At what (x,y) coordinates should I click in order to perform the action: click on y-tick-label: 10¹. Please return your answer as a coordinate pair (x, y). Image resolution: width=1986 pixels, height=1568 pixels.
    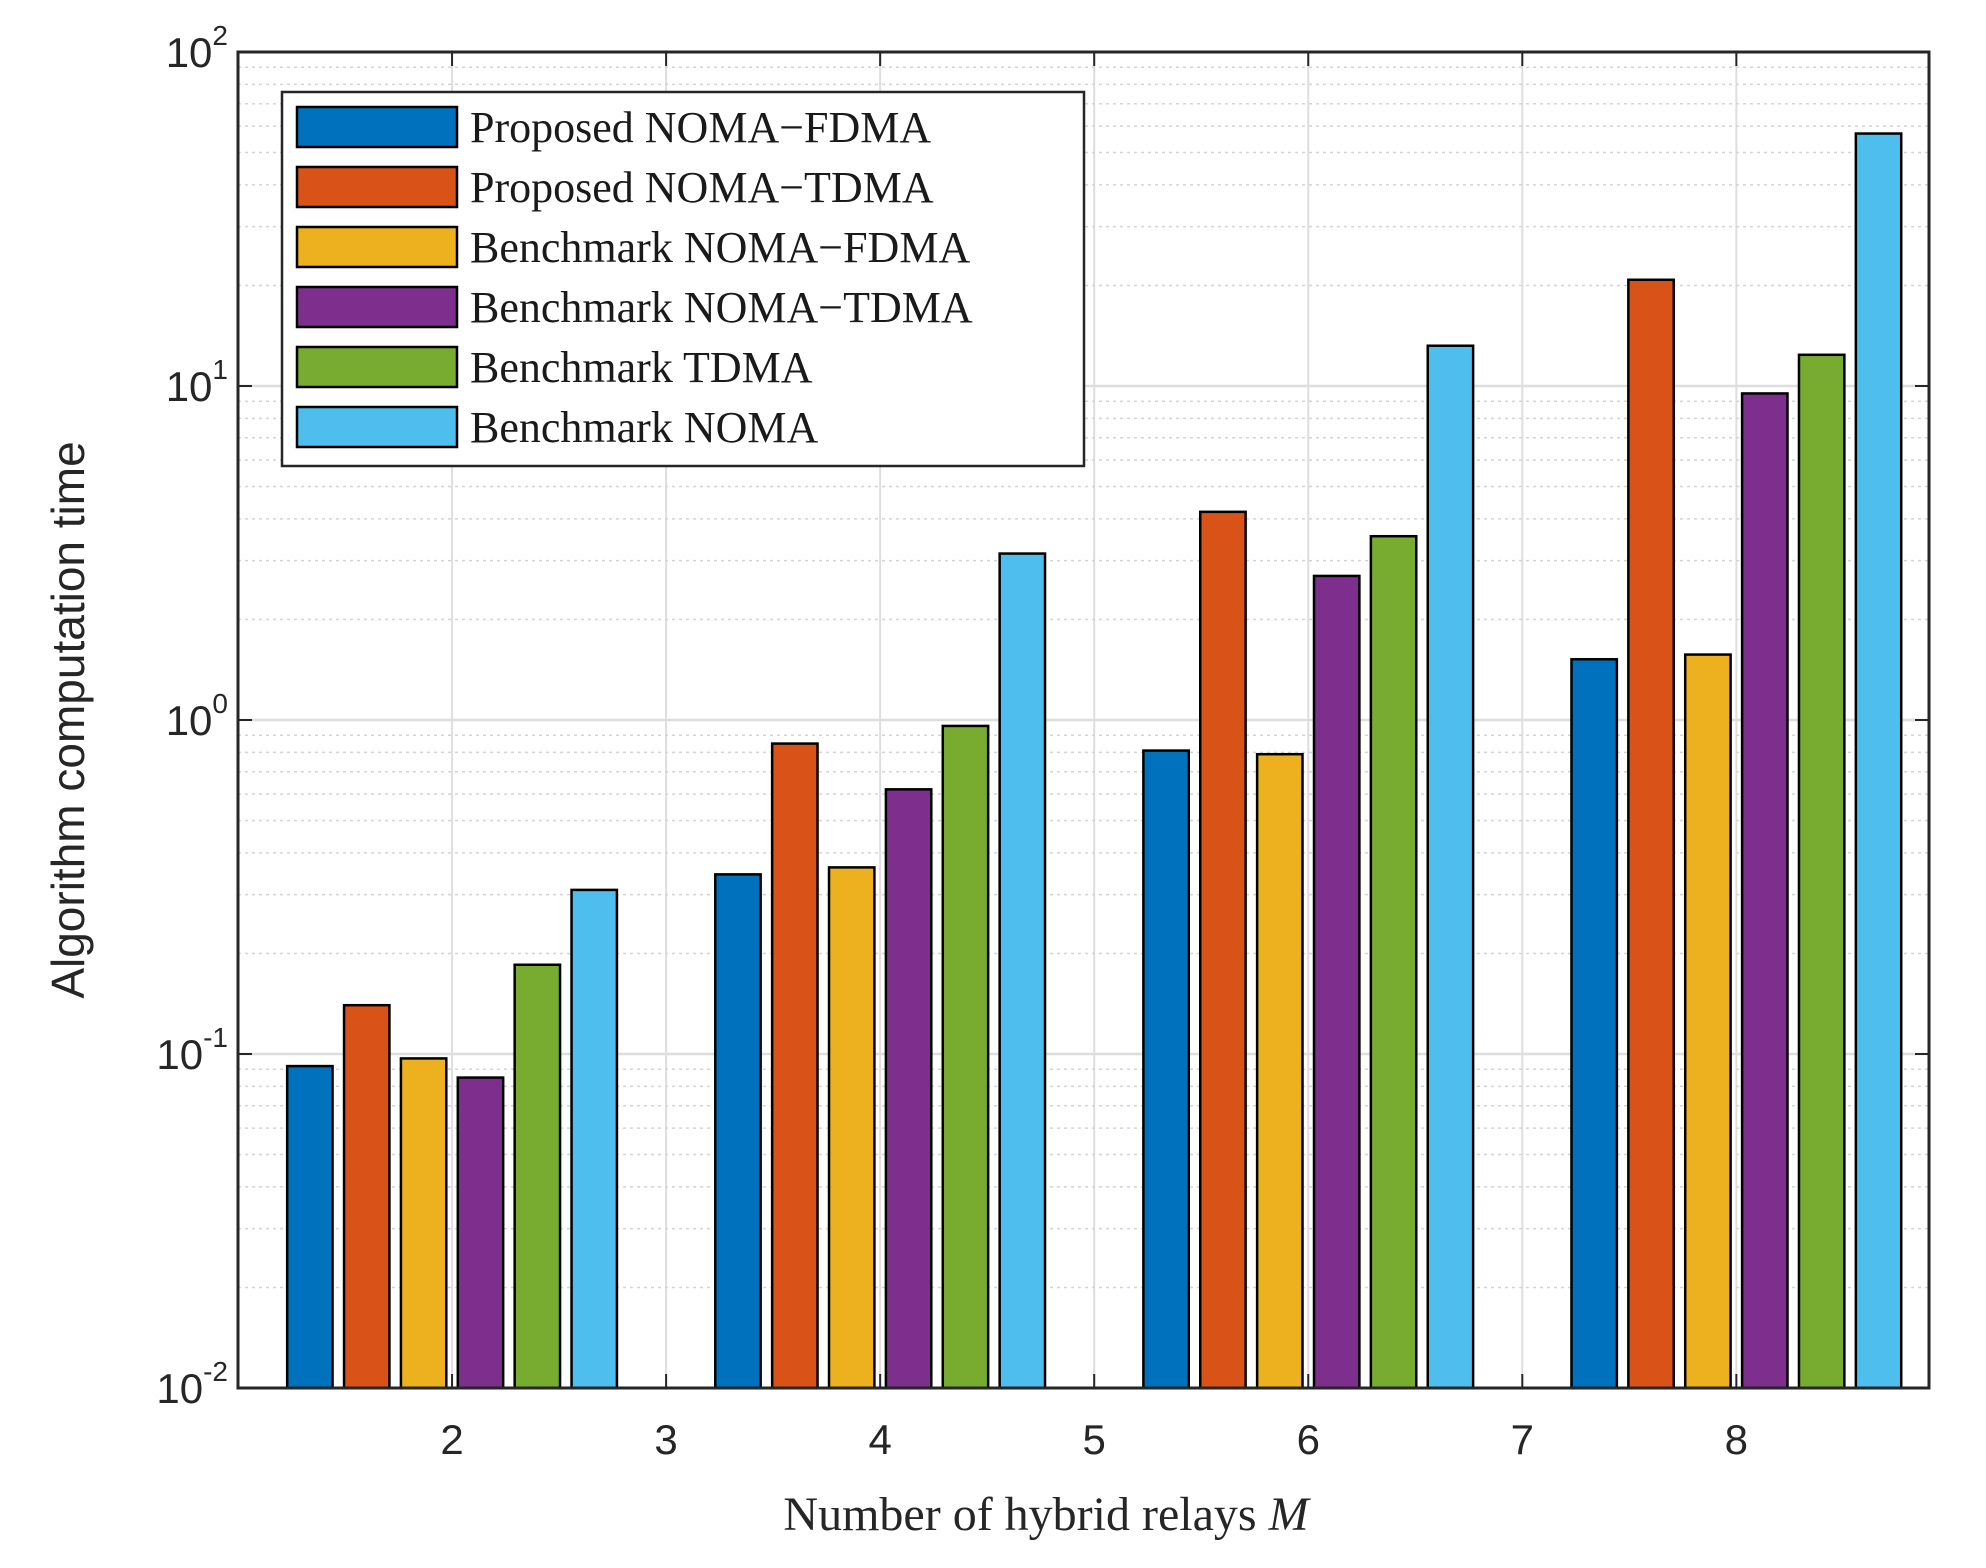
    Looking at the image, I should click on (197, 382).